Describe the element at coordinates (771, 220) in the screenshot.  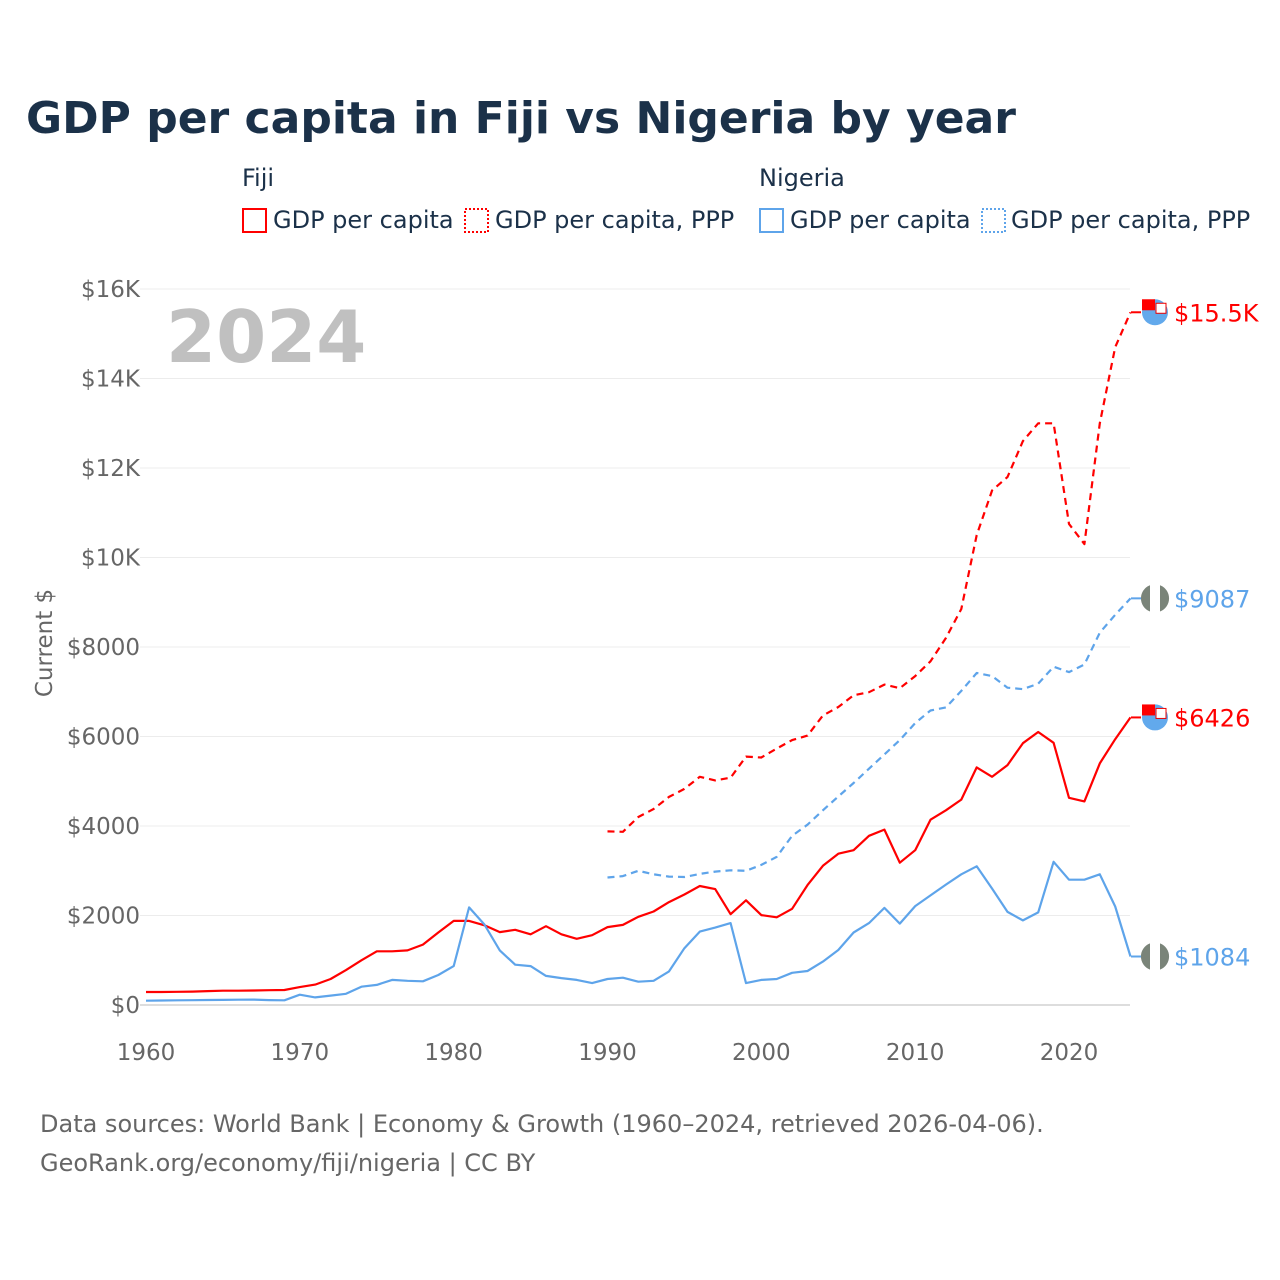
I see `legend-swatch-nigeria-gdp` at that location.